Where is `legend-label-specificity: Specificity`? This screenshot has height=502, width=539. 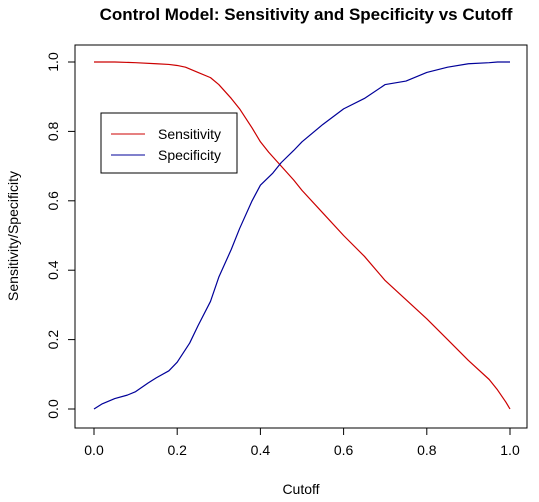 legend-label-specificity: Specificity is located at coordinates (189, 155).